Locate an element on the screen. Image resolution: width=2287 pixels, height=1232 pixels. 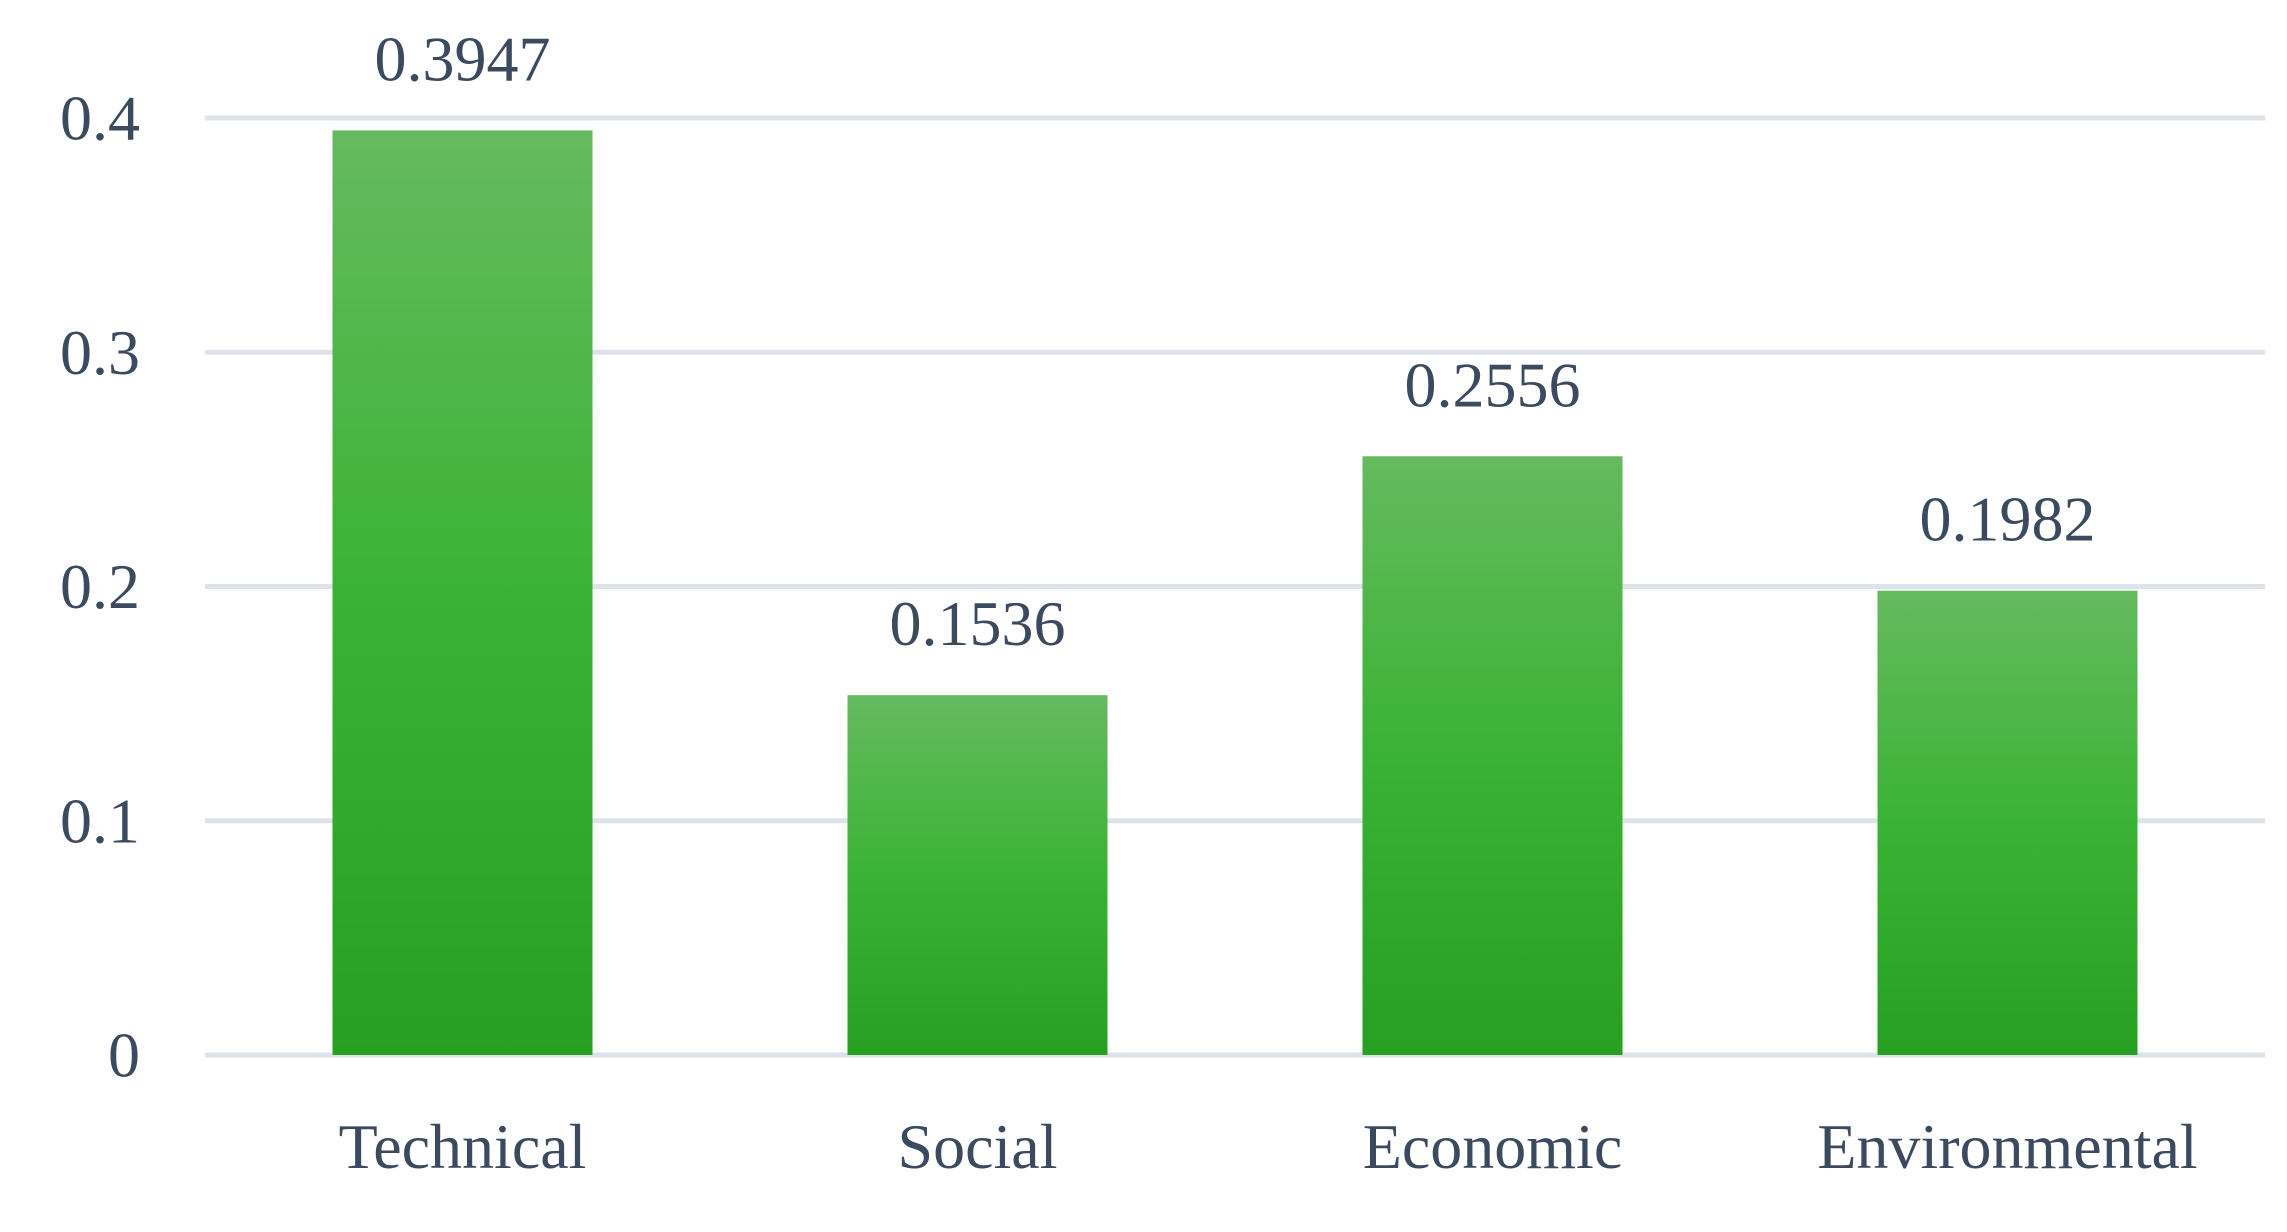
category-label-environmental: Environmental is located at coordinates (2007, 1146).